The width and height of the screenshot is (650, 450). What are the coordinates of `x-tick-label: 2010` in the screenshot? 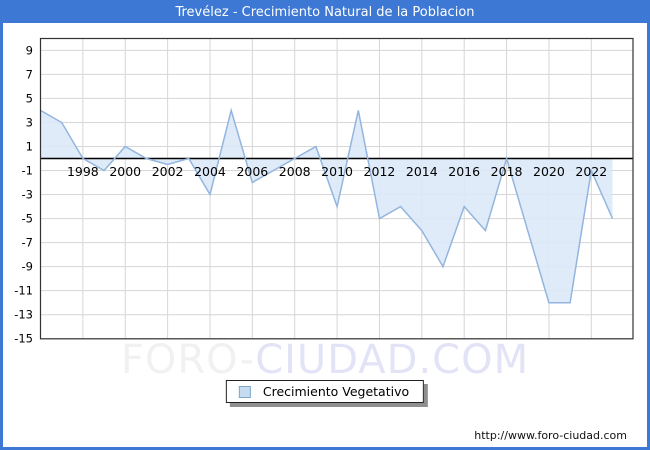 It's located at (337, 171).